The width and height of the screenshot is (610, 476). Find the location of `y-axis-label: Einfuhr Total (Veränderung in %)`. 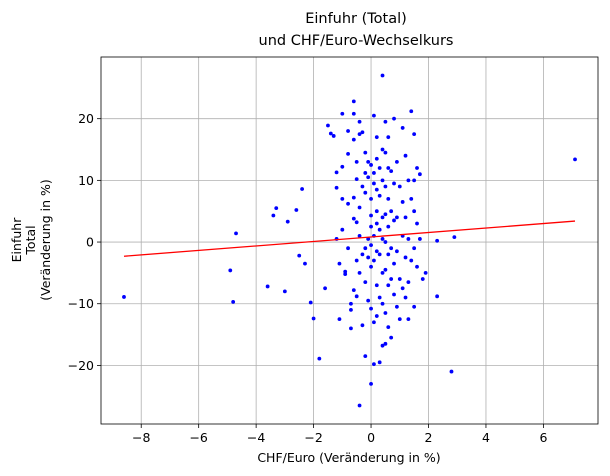

y-axis-label: Einfuhr Total (Veränderung in %) is located at coordinates (31, 240).